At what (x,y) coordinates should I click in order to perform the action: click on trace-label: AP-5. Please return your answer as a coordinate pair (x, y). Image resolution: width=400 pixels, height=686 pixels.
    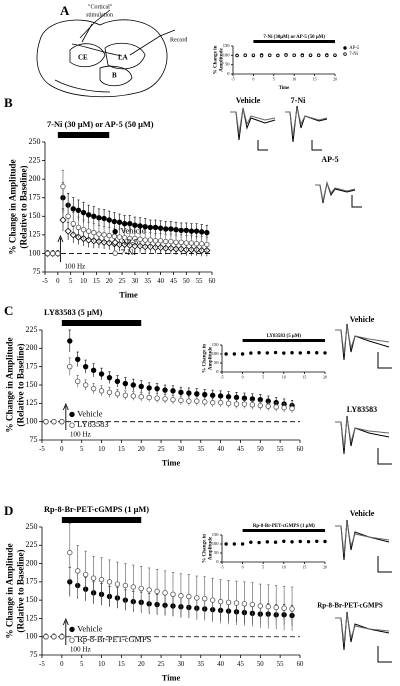
    Looking at the image, I should click on (329, 159).